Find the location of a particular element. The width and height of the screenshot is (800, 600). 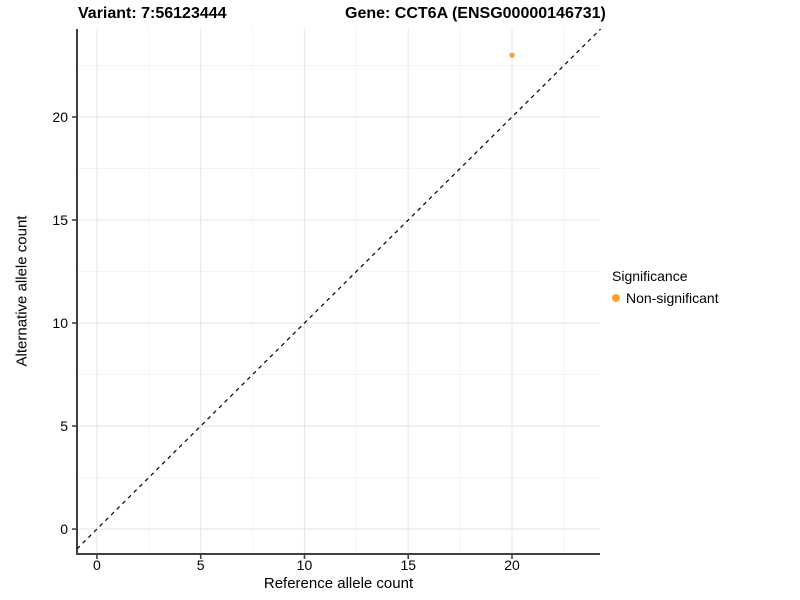

y-tick-label: 20 is located at coordinates (60, 117).